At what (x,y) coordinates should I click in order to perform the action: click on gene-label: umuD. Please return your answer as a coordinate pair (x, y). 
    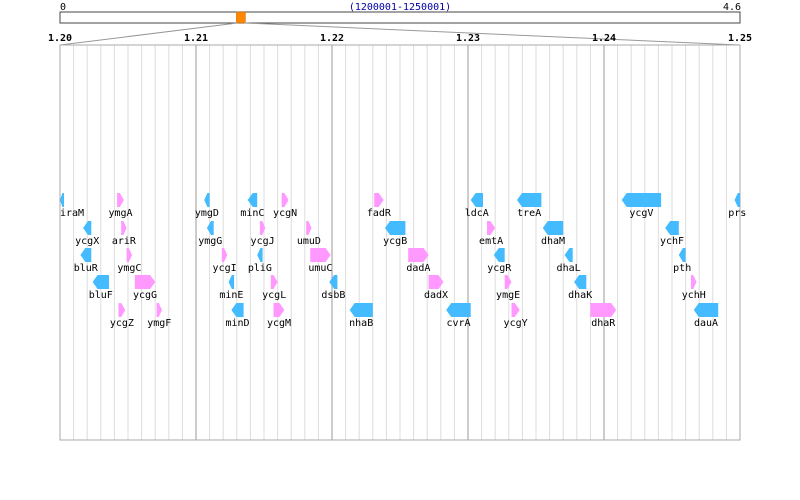
    Looking at the image, I should click on (309, 241).